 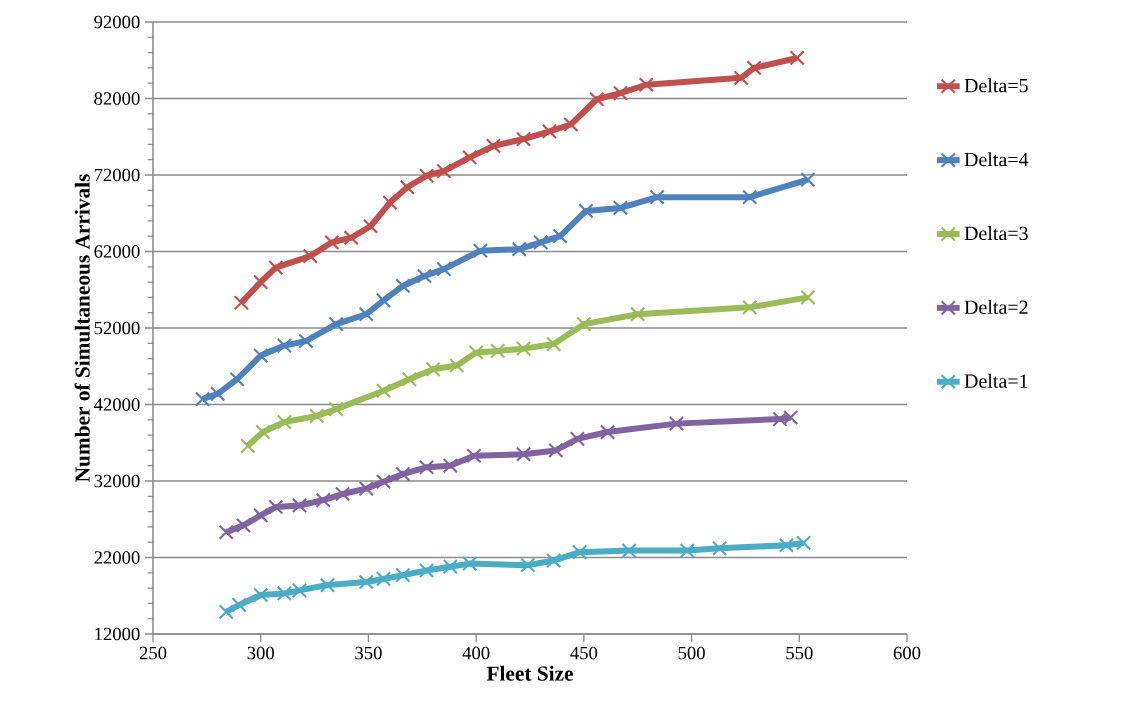 I want to click on x-tick-label: 300, so click(x=260, y=653).